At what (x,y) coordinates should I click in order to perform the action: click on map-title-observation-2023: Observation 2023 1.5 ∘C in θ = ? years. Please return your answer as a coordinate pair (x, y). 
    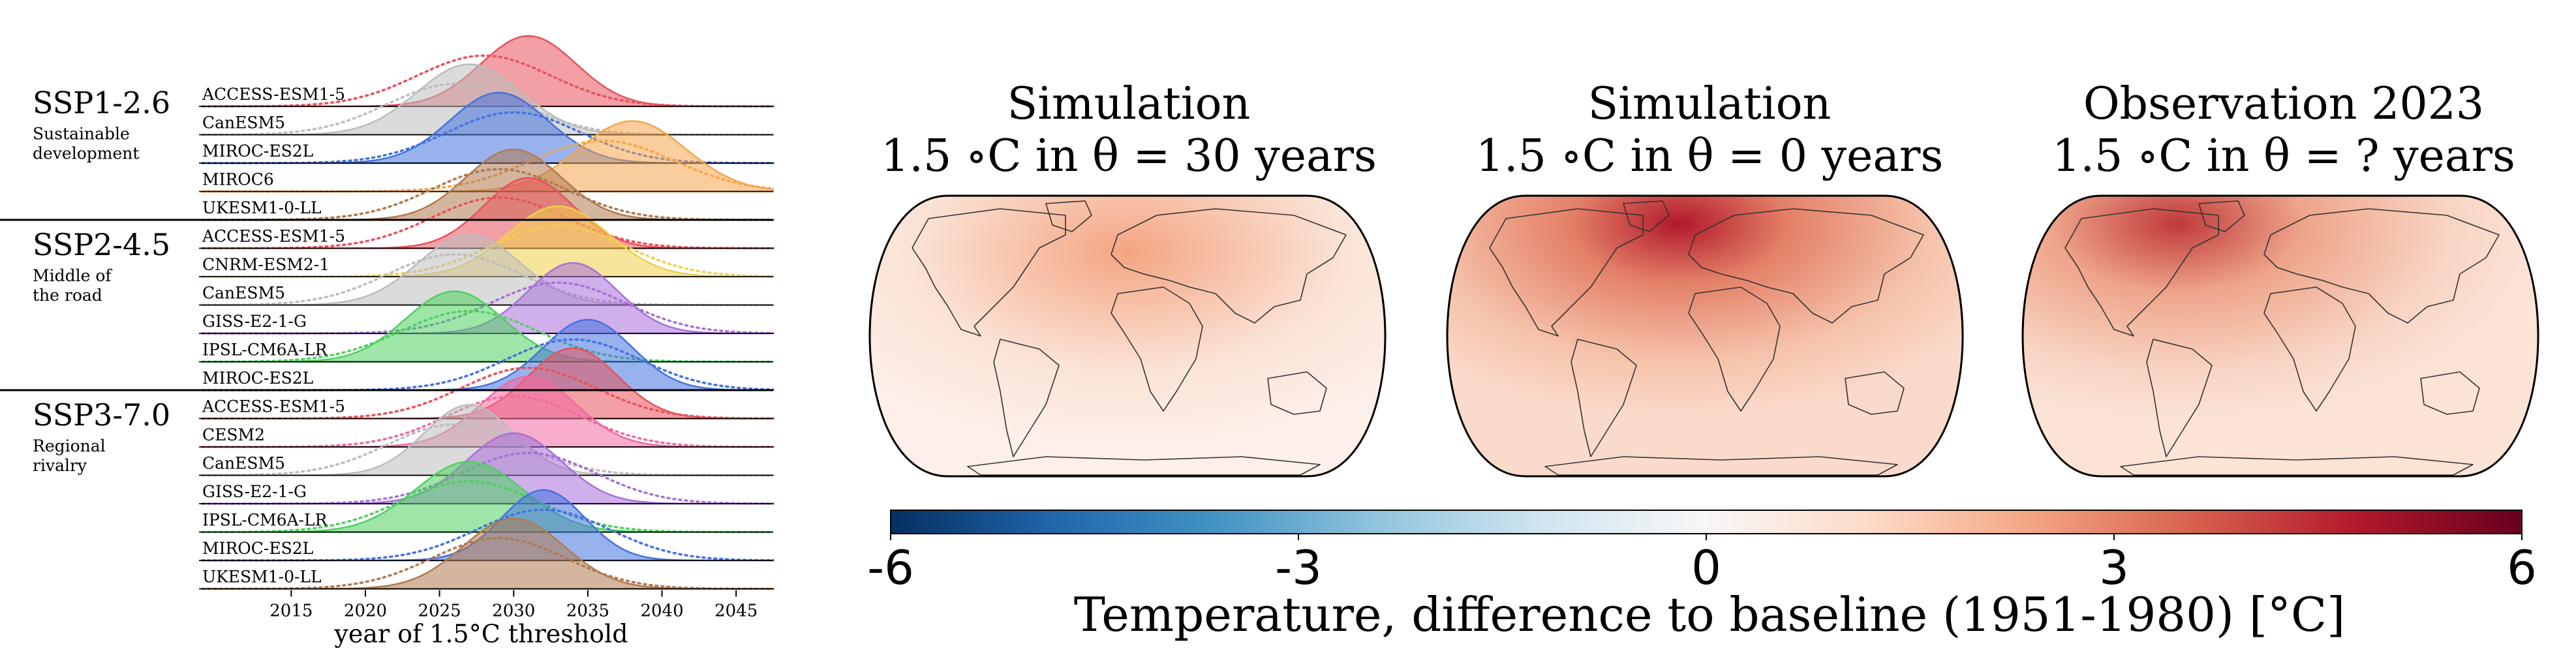
    Looking at the image, I should click on (2283, 130).